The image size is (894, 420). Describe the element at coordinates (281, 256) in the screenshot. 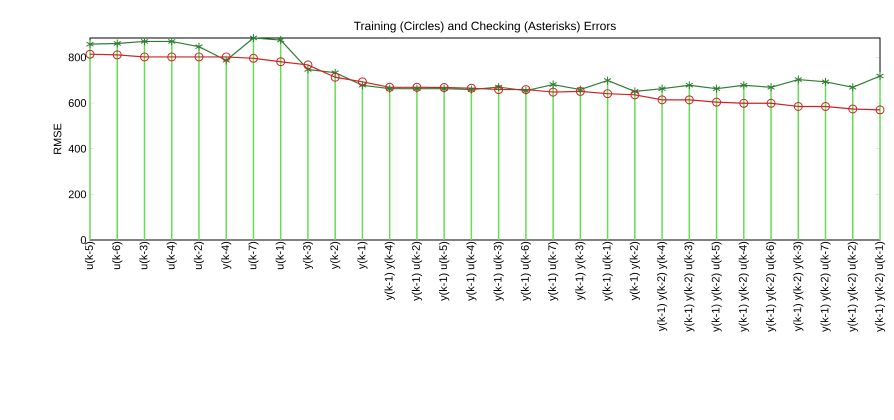

I see `x-tick-label: u(k-1)` at that location.